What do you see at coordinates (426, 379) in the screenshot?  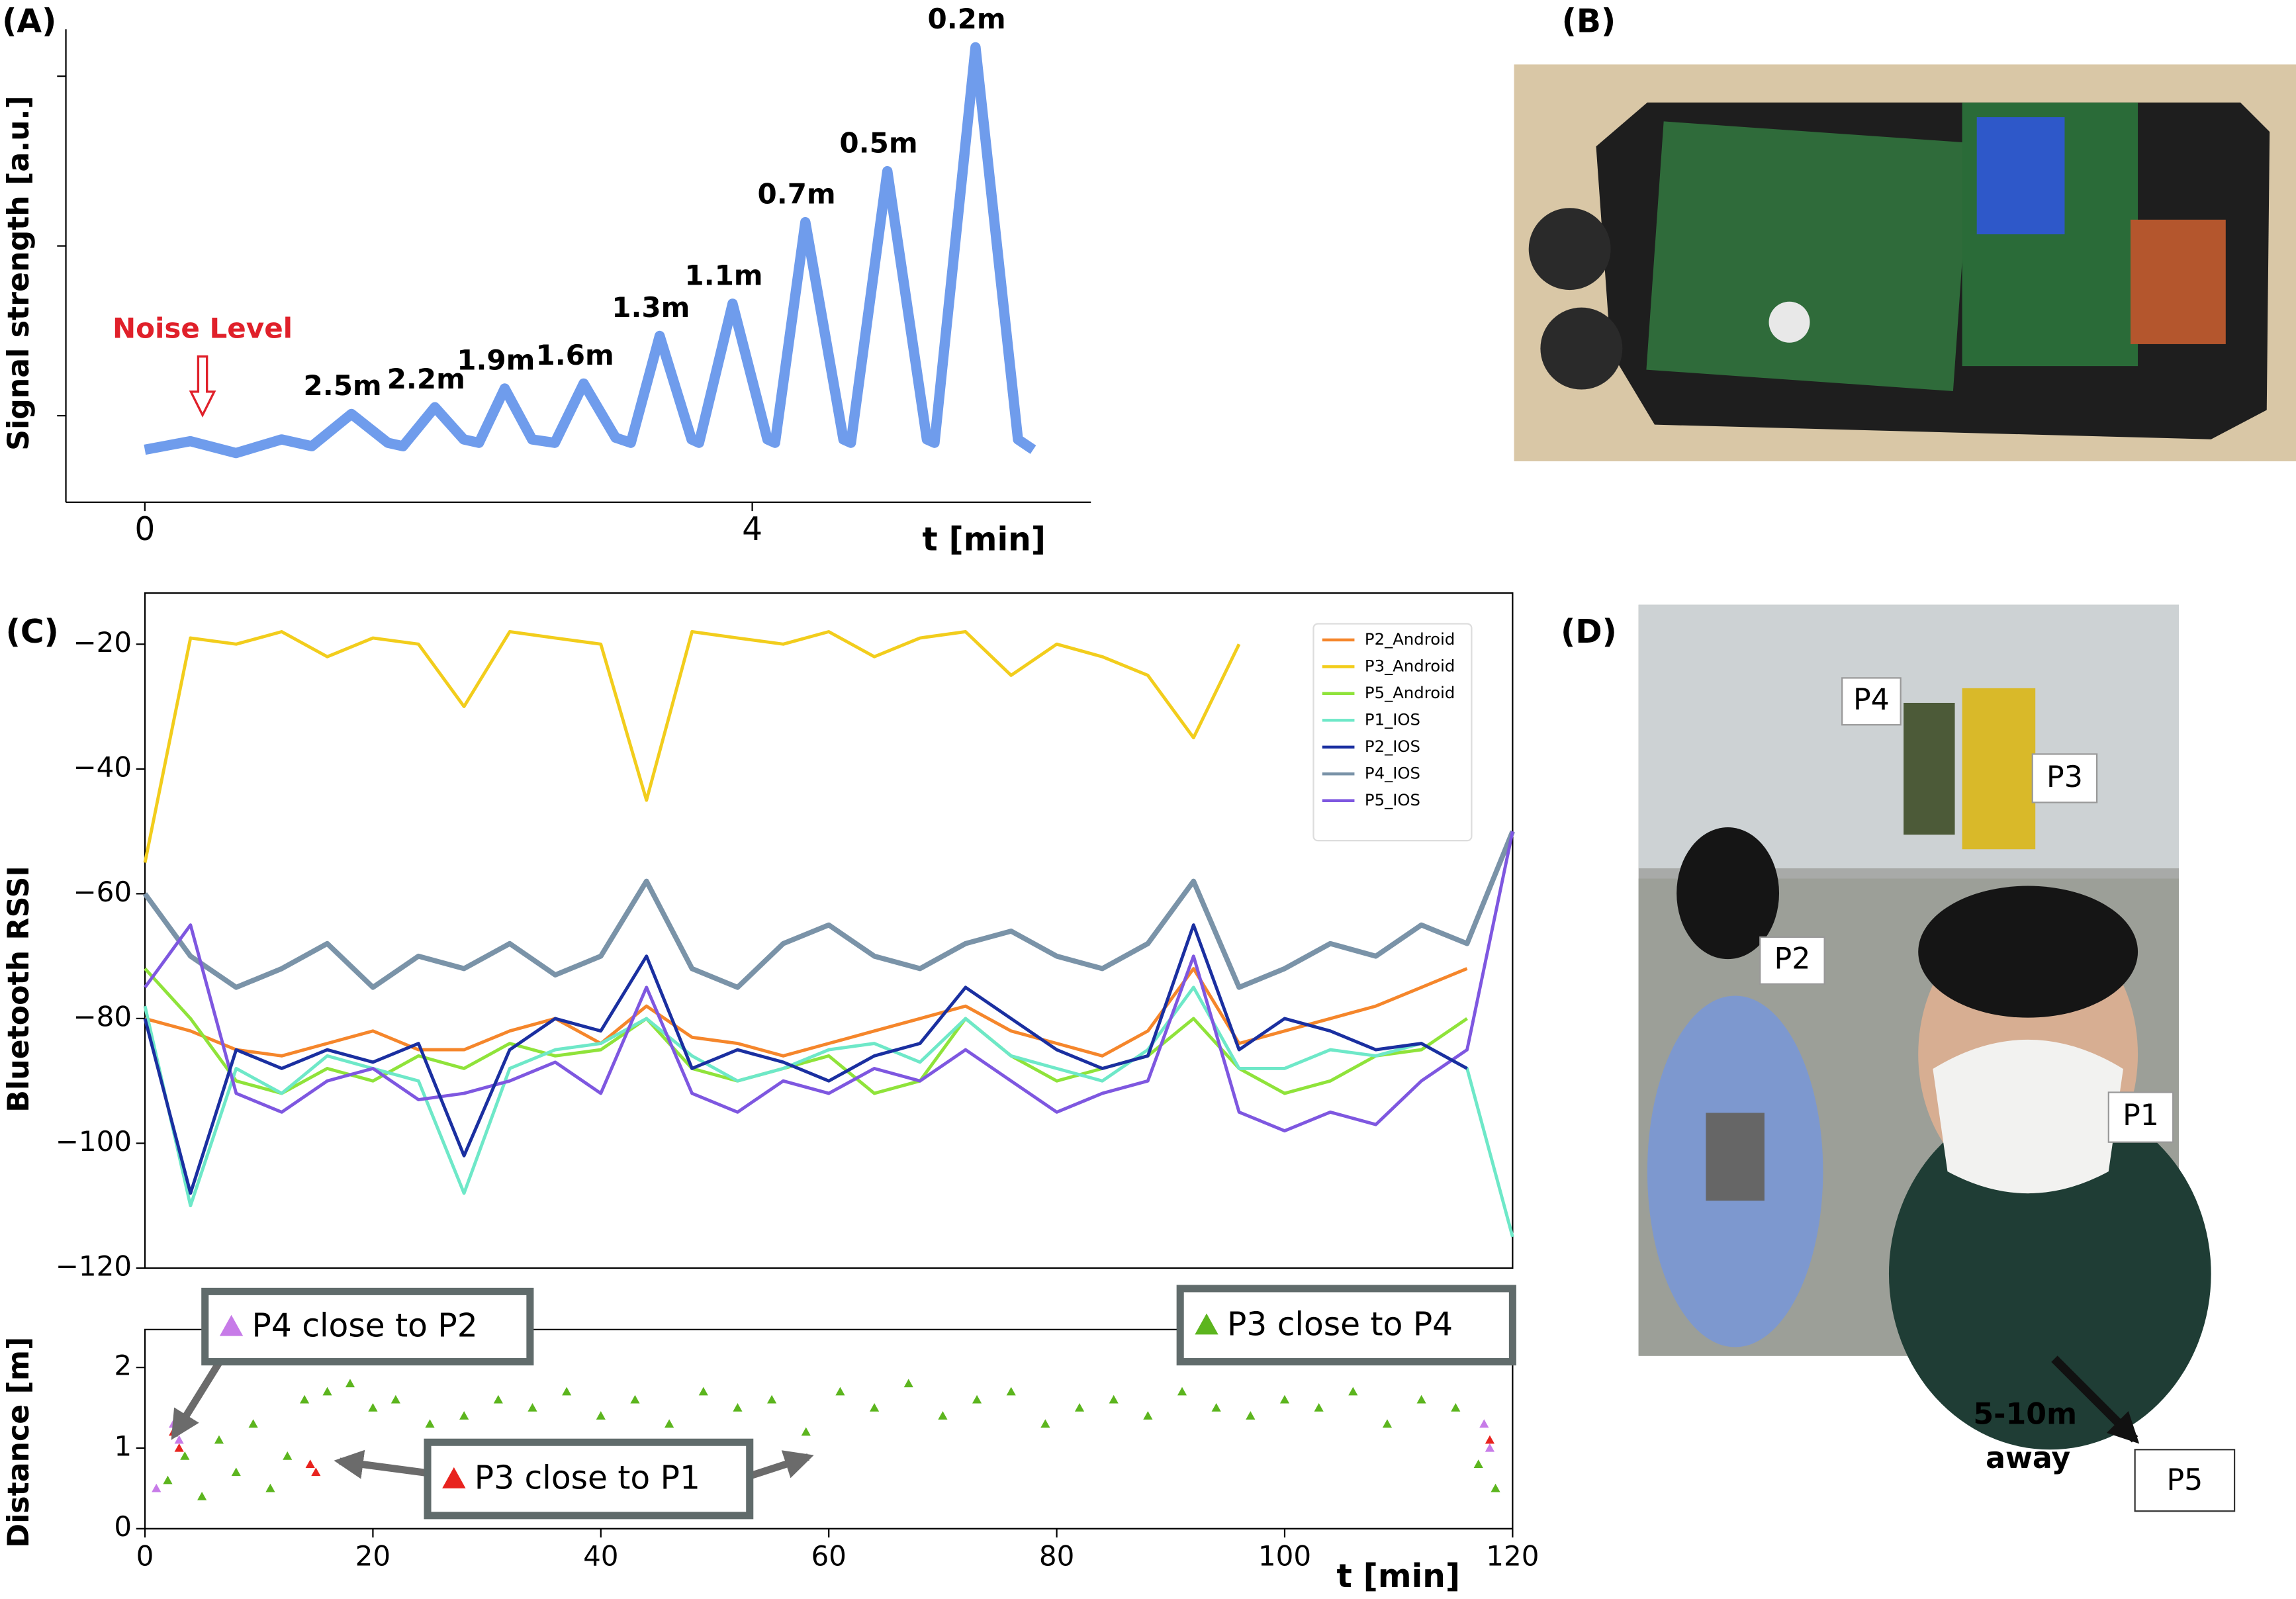 I see `peak-label: 2.2m` at bounding box center [426, 379].